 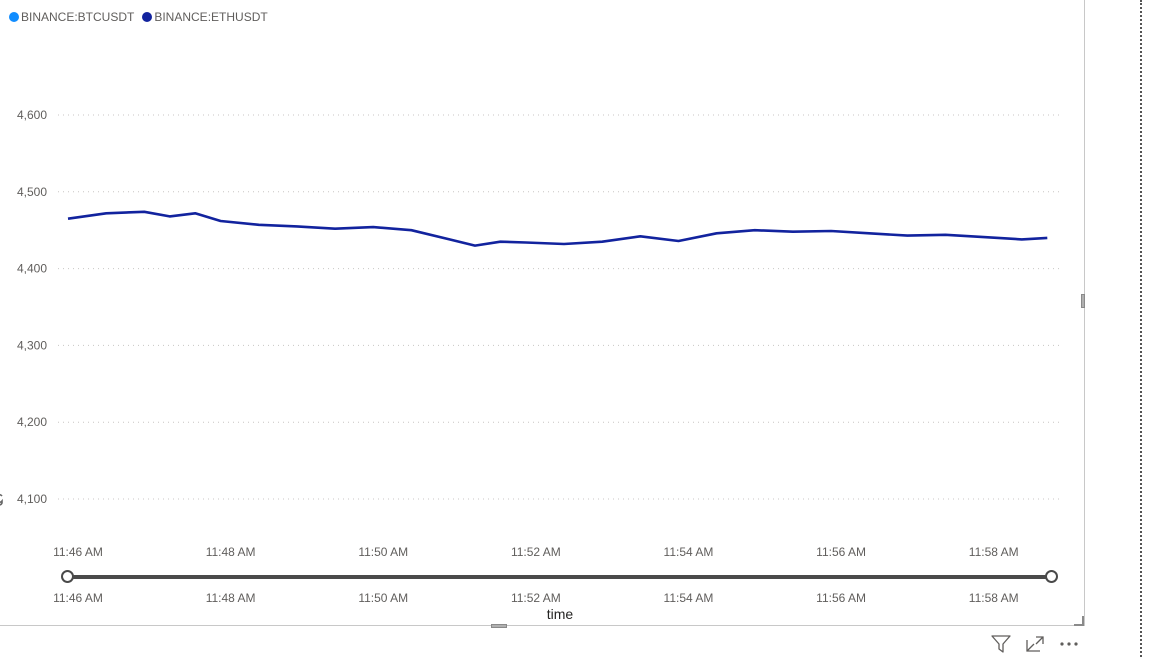 I want to click on partial-glyph-icon, so click(x=1, y=499).